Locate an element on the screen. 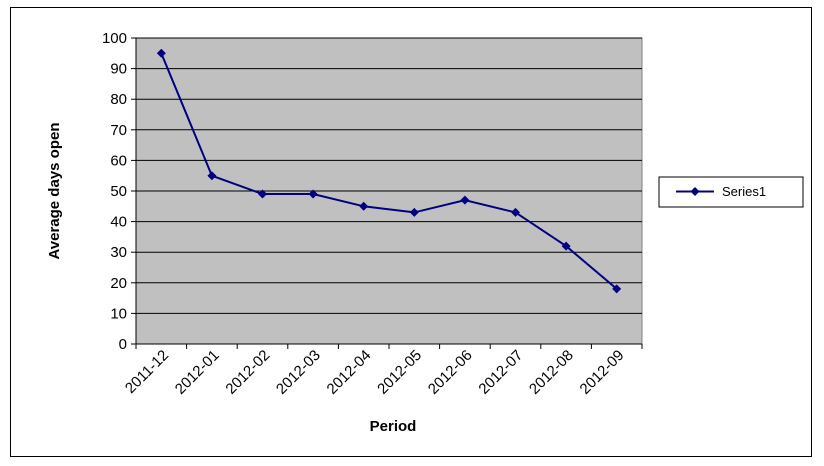 This screenshot has height=466, width=824. legend-marker is located at coordinates (695, 191).